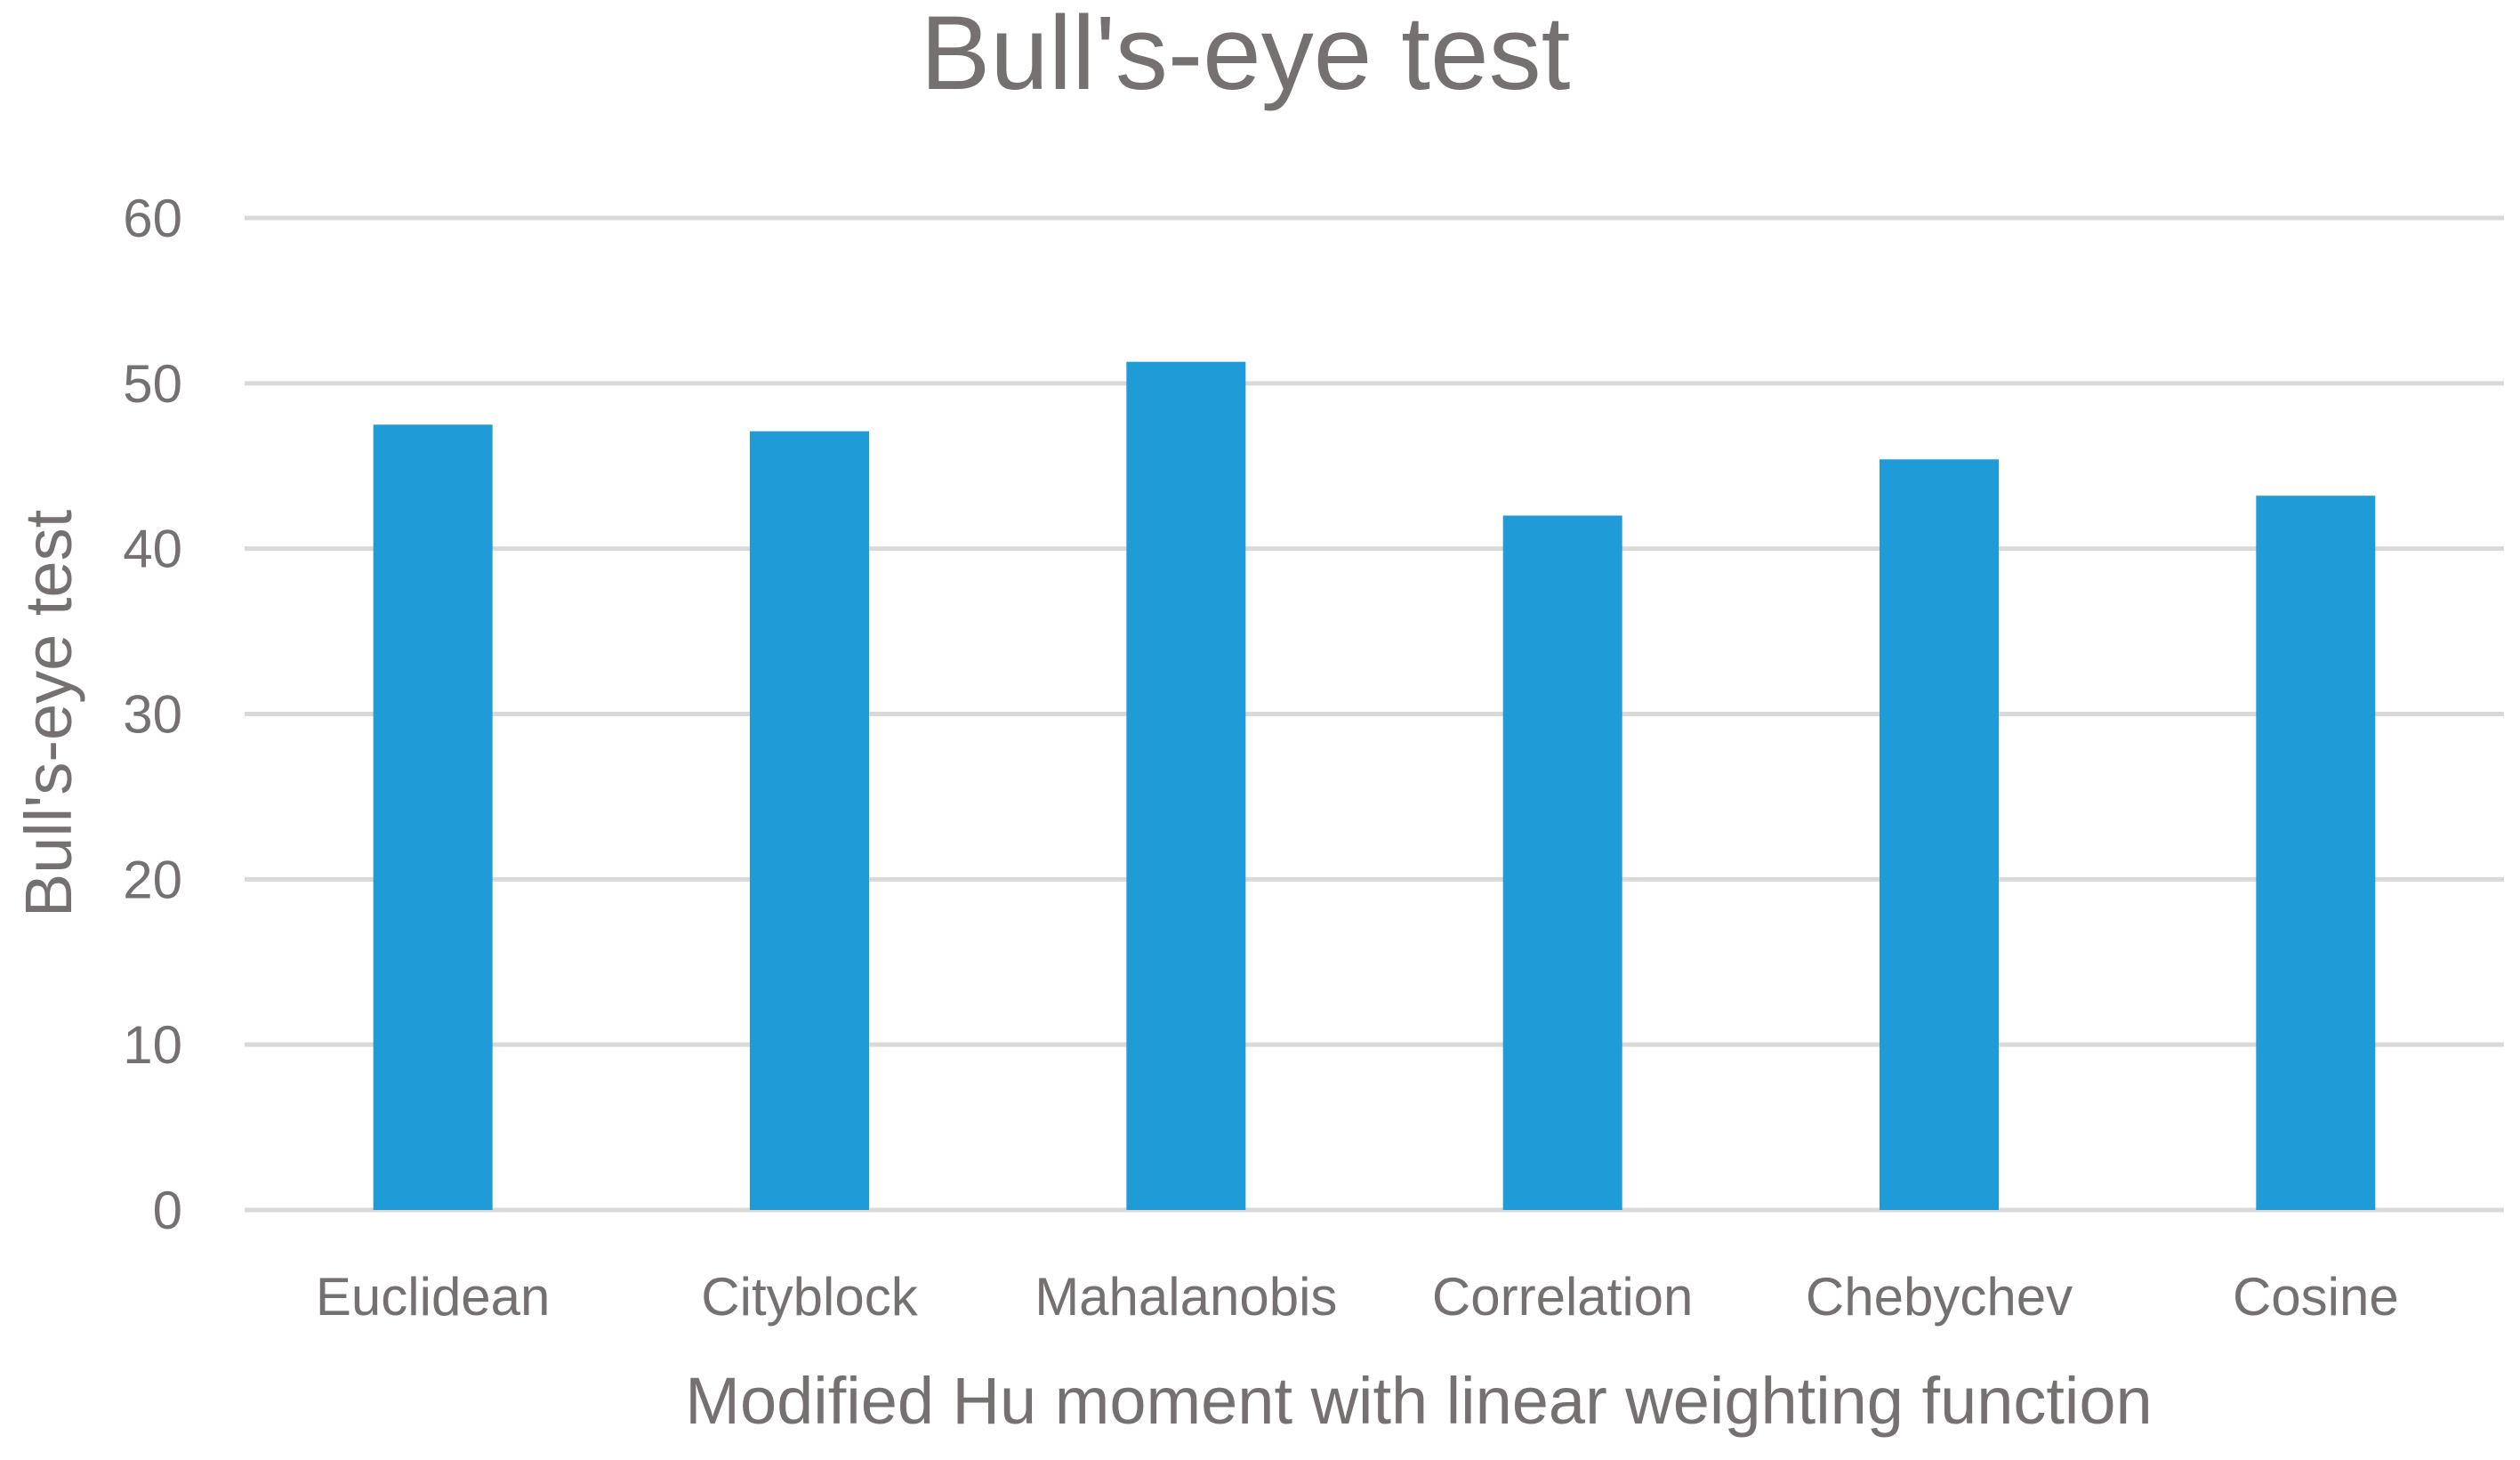 The width and height of the screenshot is (2520, 1460). I want to click on chart-title: Bull's-eye test, so click(1246, 56).